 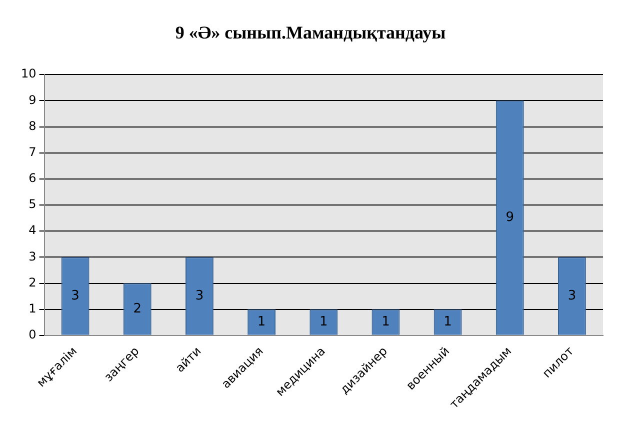 I want to click on y-tick-label: 0, so click(x=32, y=335).